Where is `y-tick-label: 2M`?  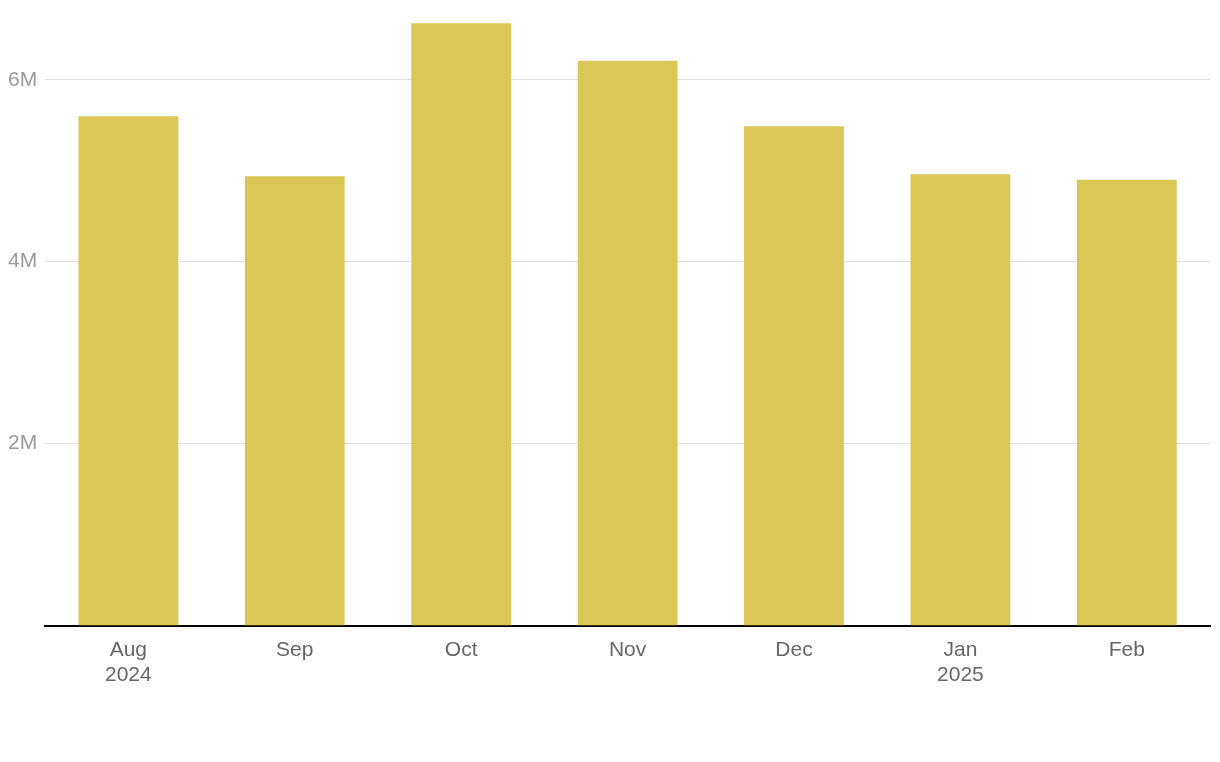 y-tick-label: 2M is located at coordinates (22, 442).